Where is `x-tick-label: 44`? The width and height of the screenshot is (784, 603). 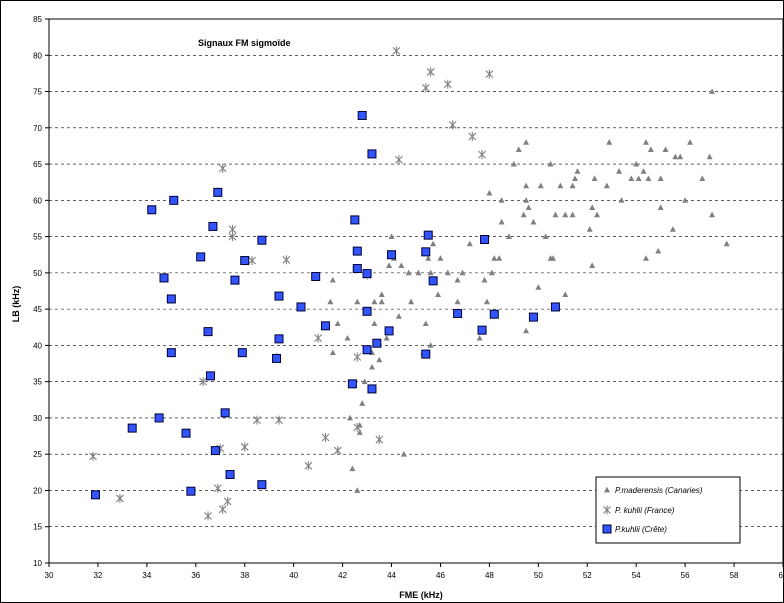
x-tick-label: 44 is located at coordinates (391, 575).